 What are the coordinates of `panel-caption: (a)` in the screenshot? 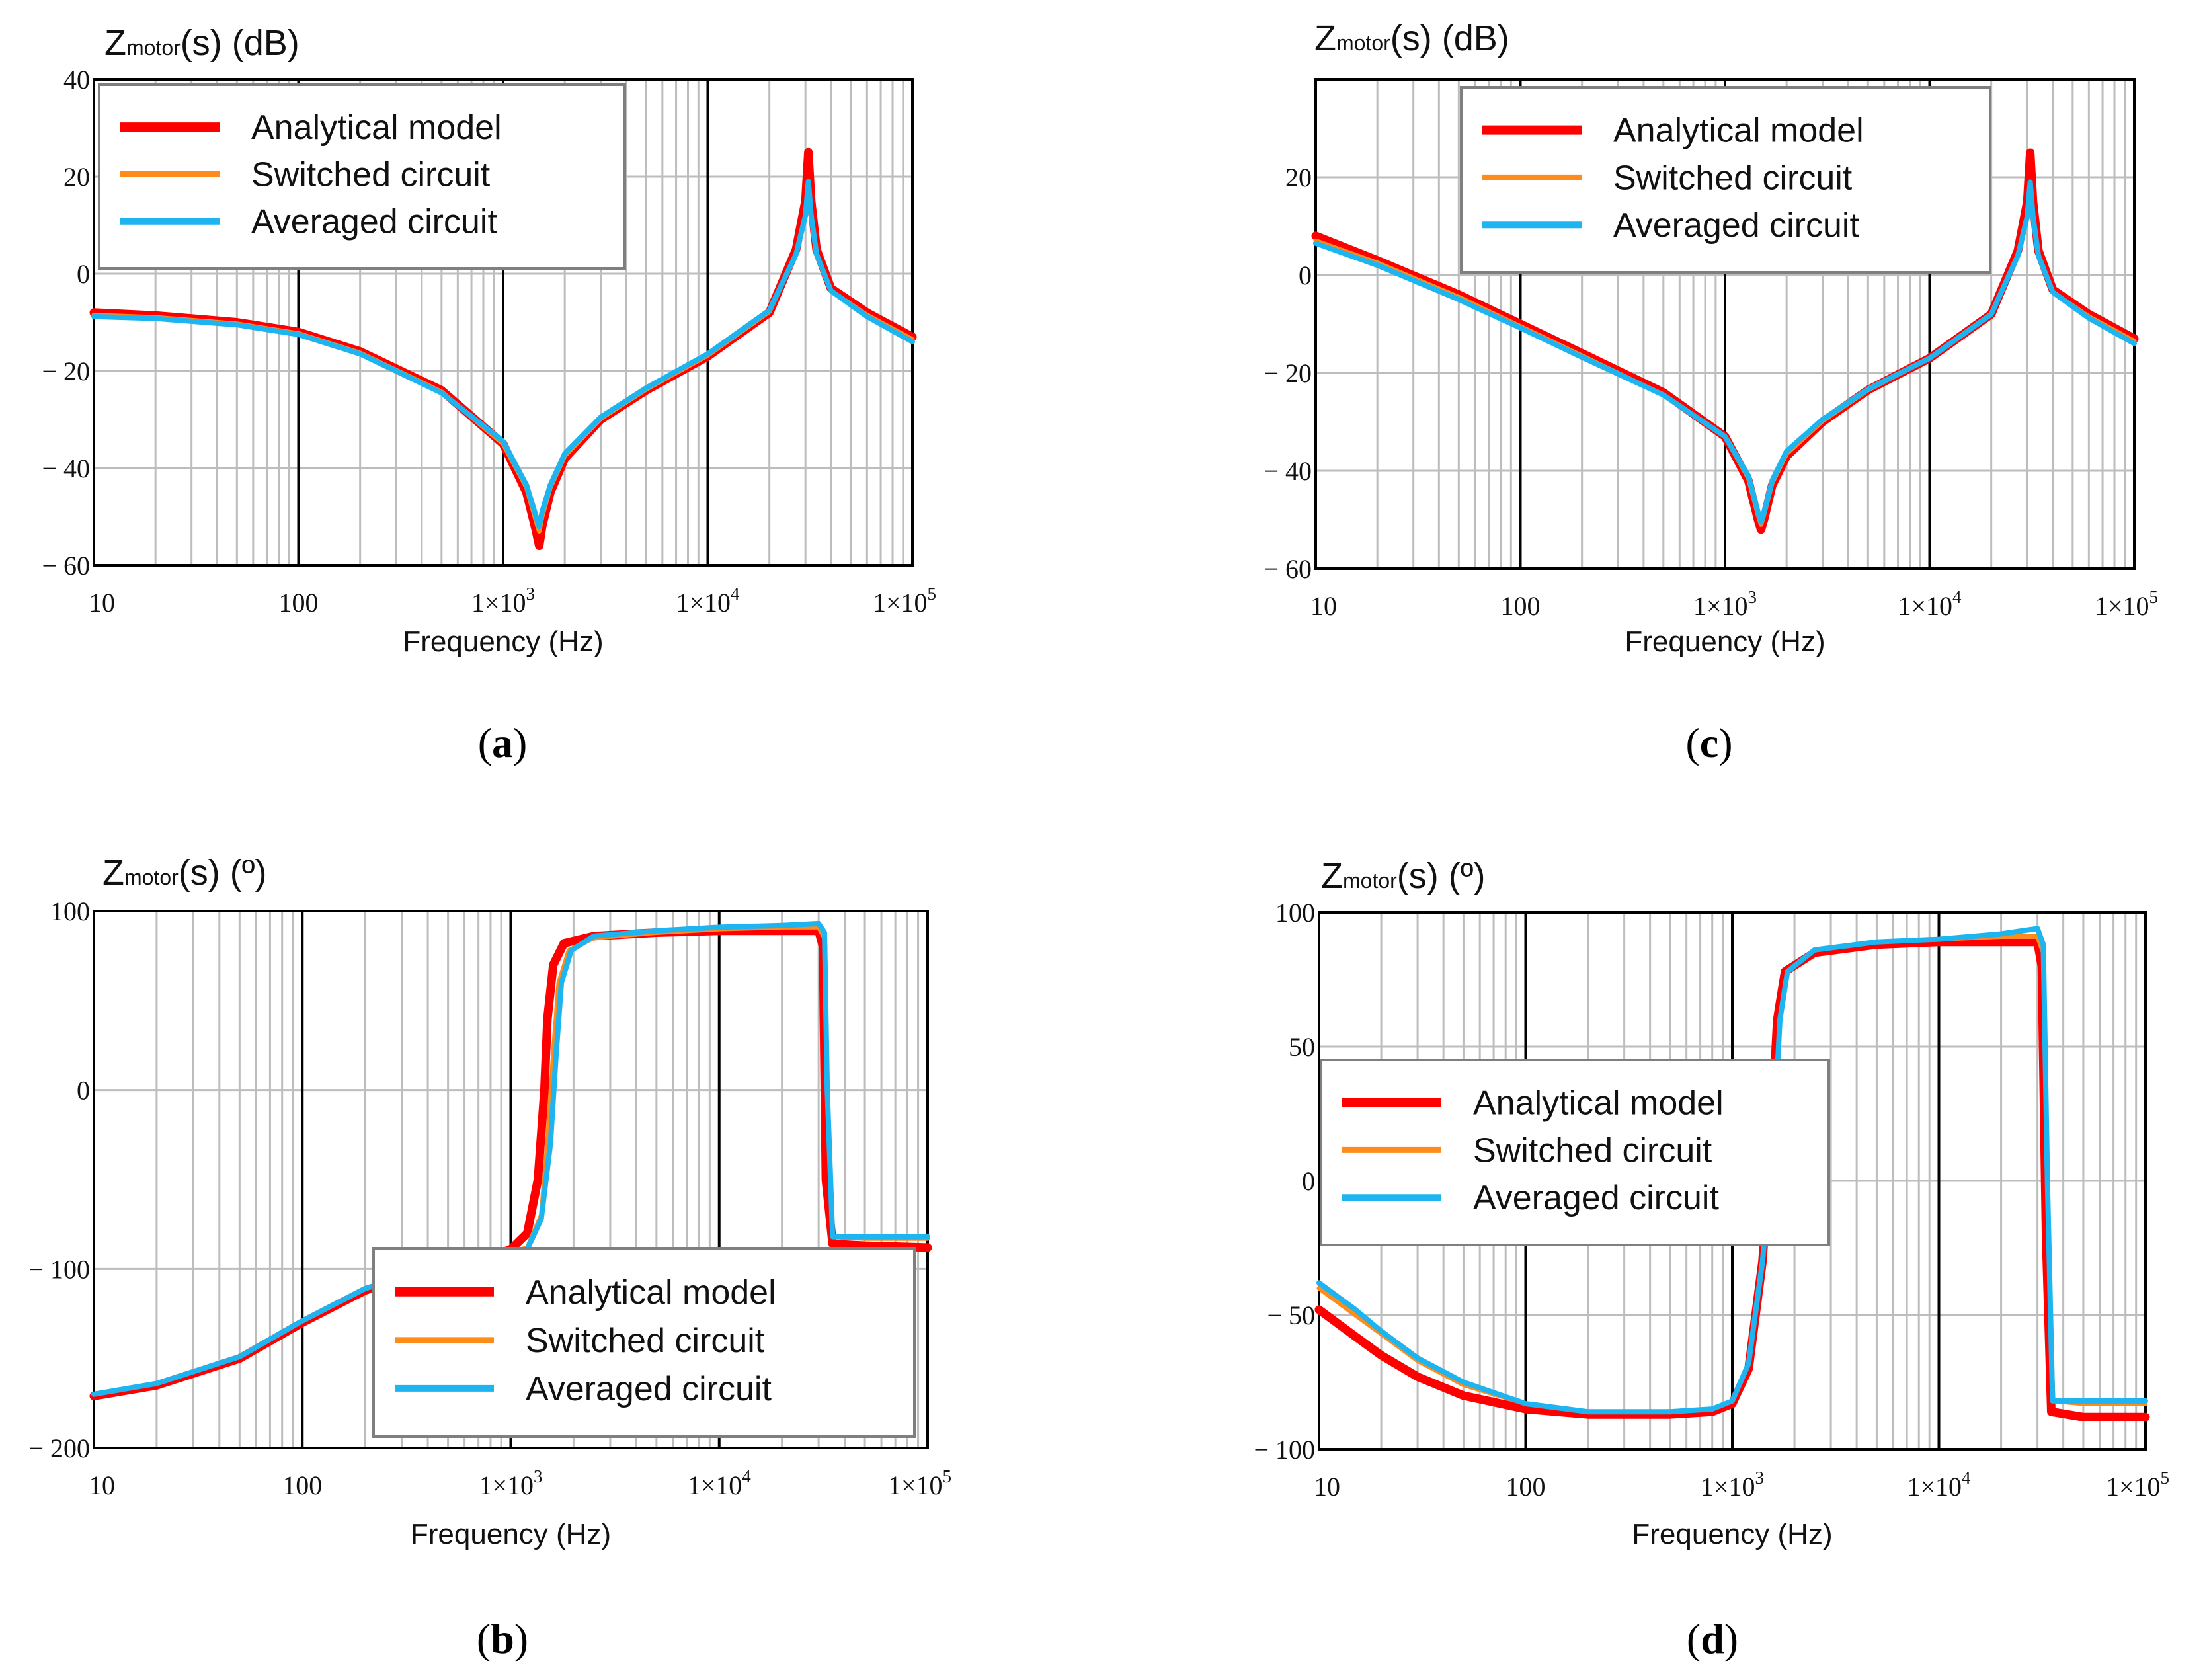 It's located at (503, 742).